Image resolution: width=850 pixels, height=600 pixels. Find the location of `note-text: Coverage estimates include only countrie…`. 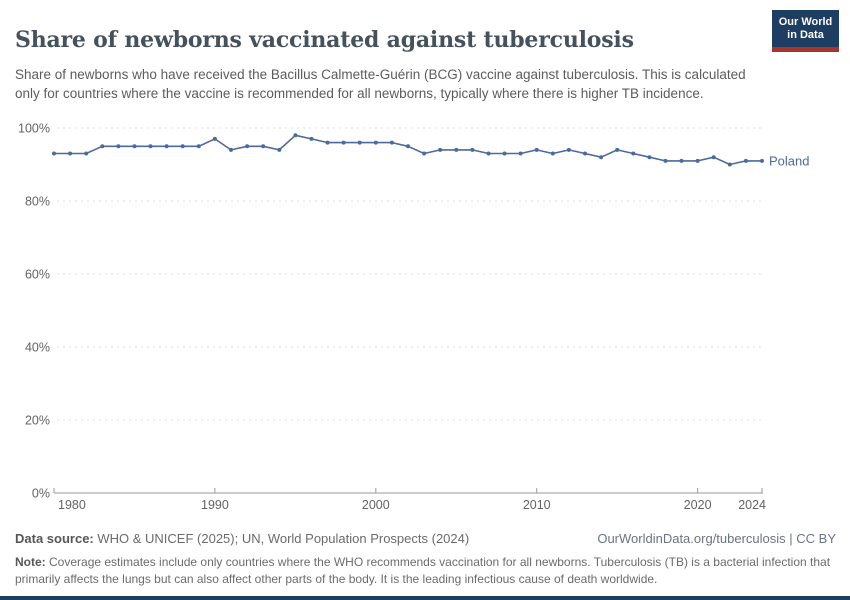

note-text: Coverage estimates include only countrie… is located at coordinates (423, 570).